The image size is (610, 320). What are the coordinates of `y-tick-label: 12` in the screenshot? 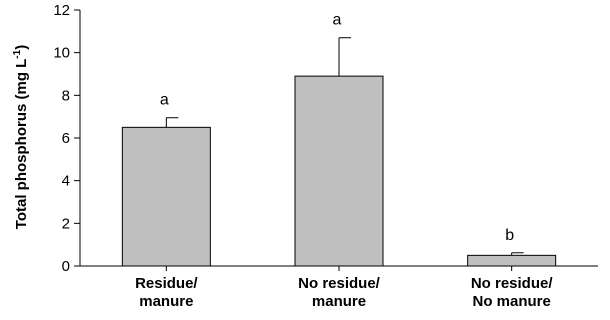 It's located at (61, 10).